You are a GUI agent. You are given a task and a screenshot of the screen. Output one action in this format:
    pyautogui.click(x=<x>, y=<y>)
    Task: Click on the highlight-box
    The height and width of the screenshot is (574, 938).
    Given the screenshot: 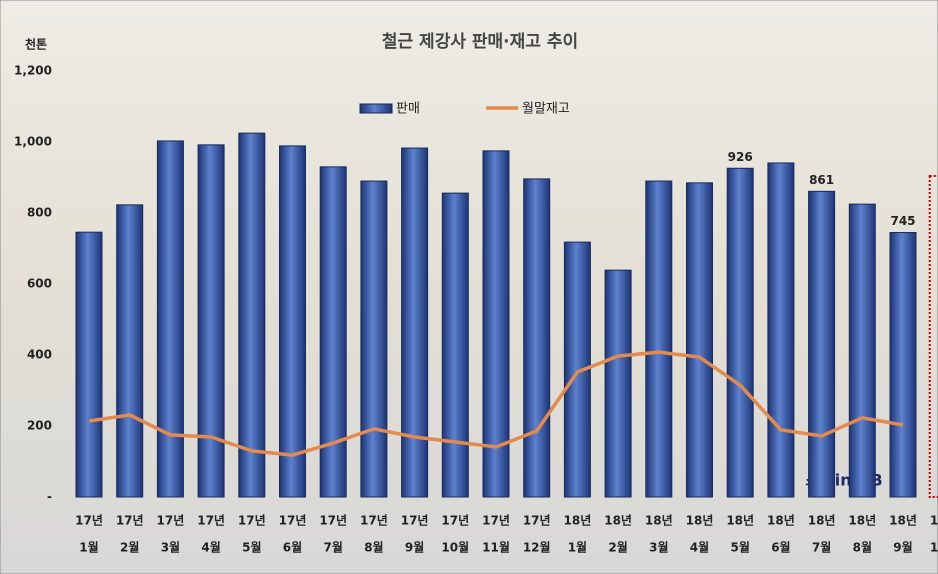 What is the action you would take?
    pyautogui.click(x=933, y=336)
    